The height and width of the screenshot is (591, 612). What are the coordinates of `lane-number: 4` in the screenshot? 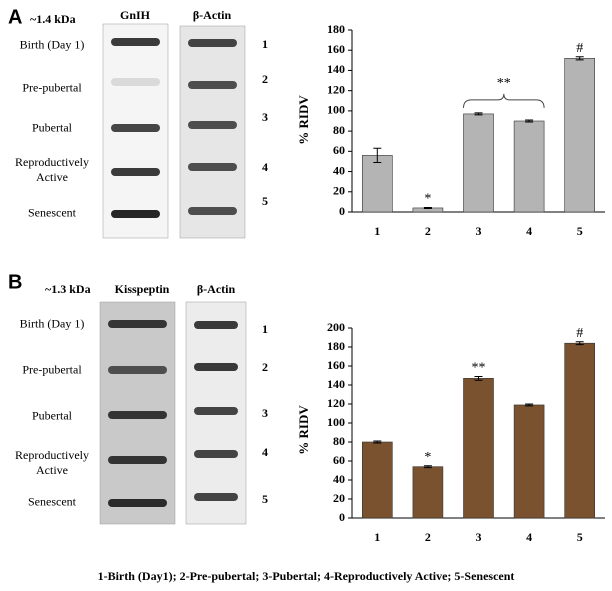 It's located at (265, 167).